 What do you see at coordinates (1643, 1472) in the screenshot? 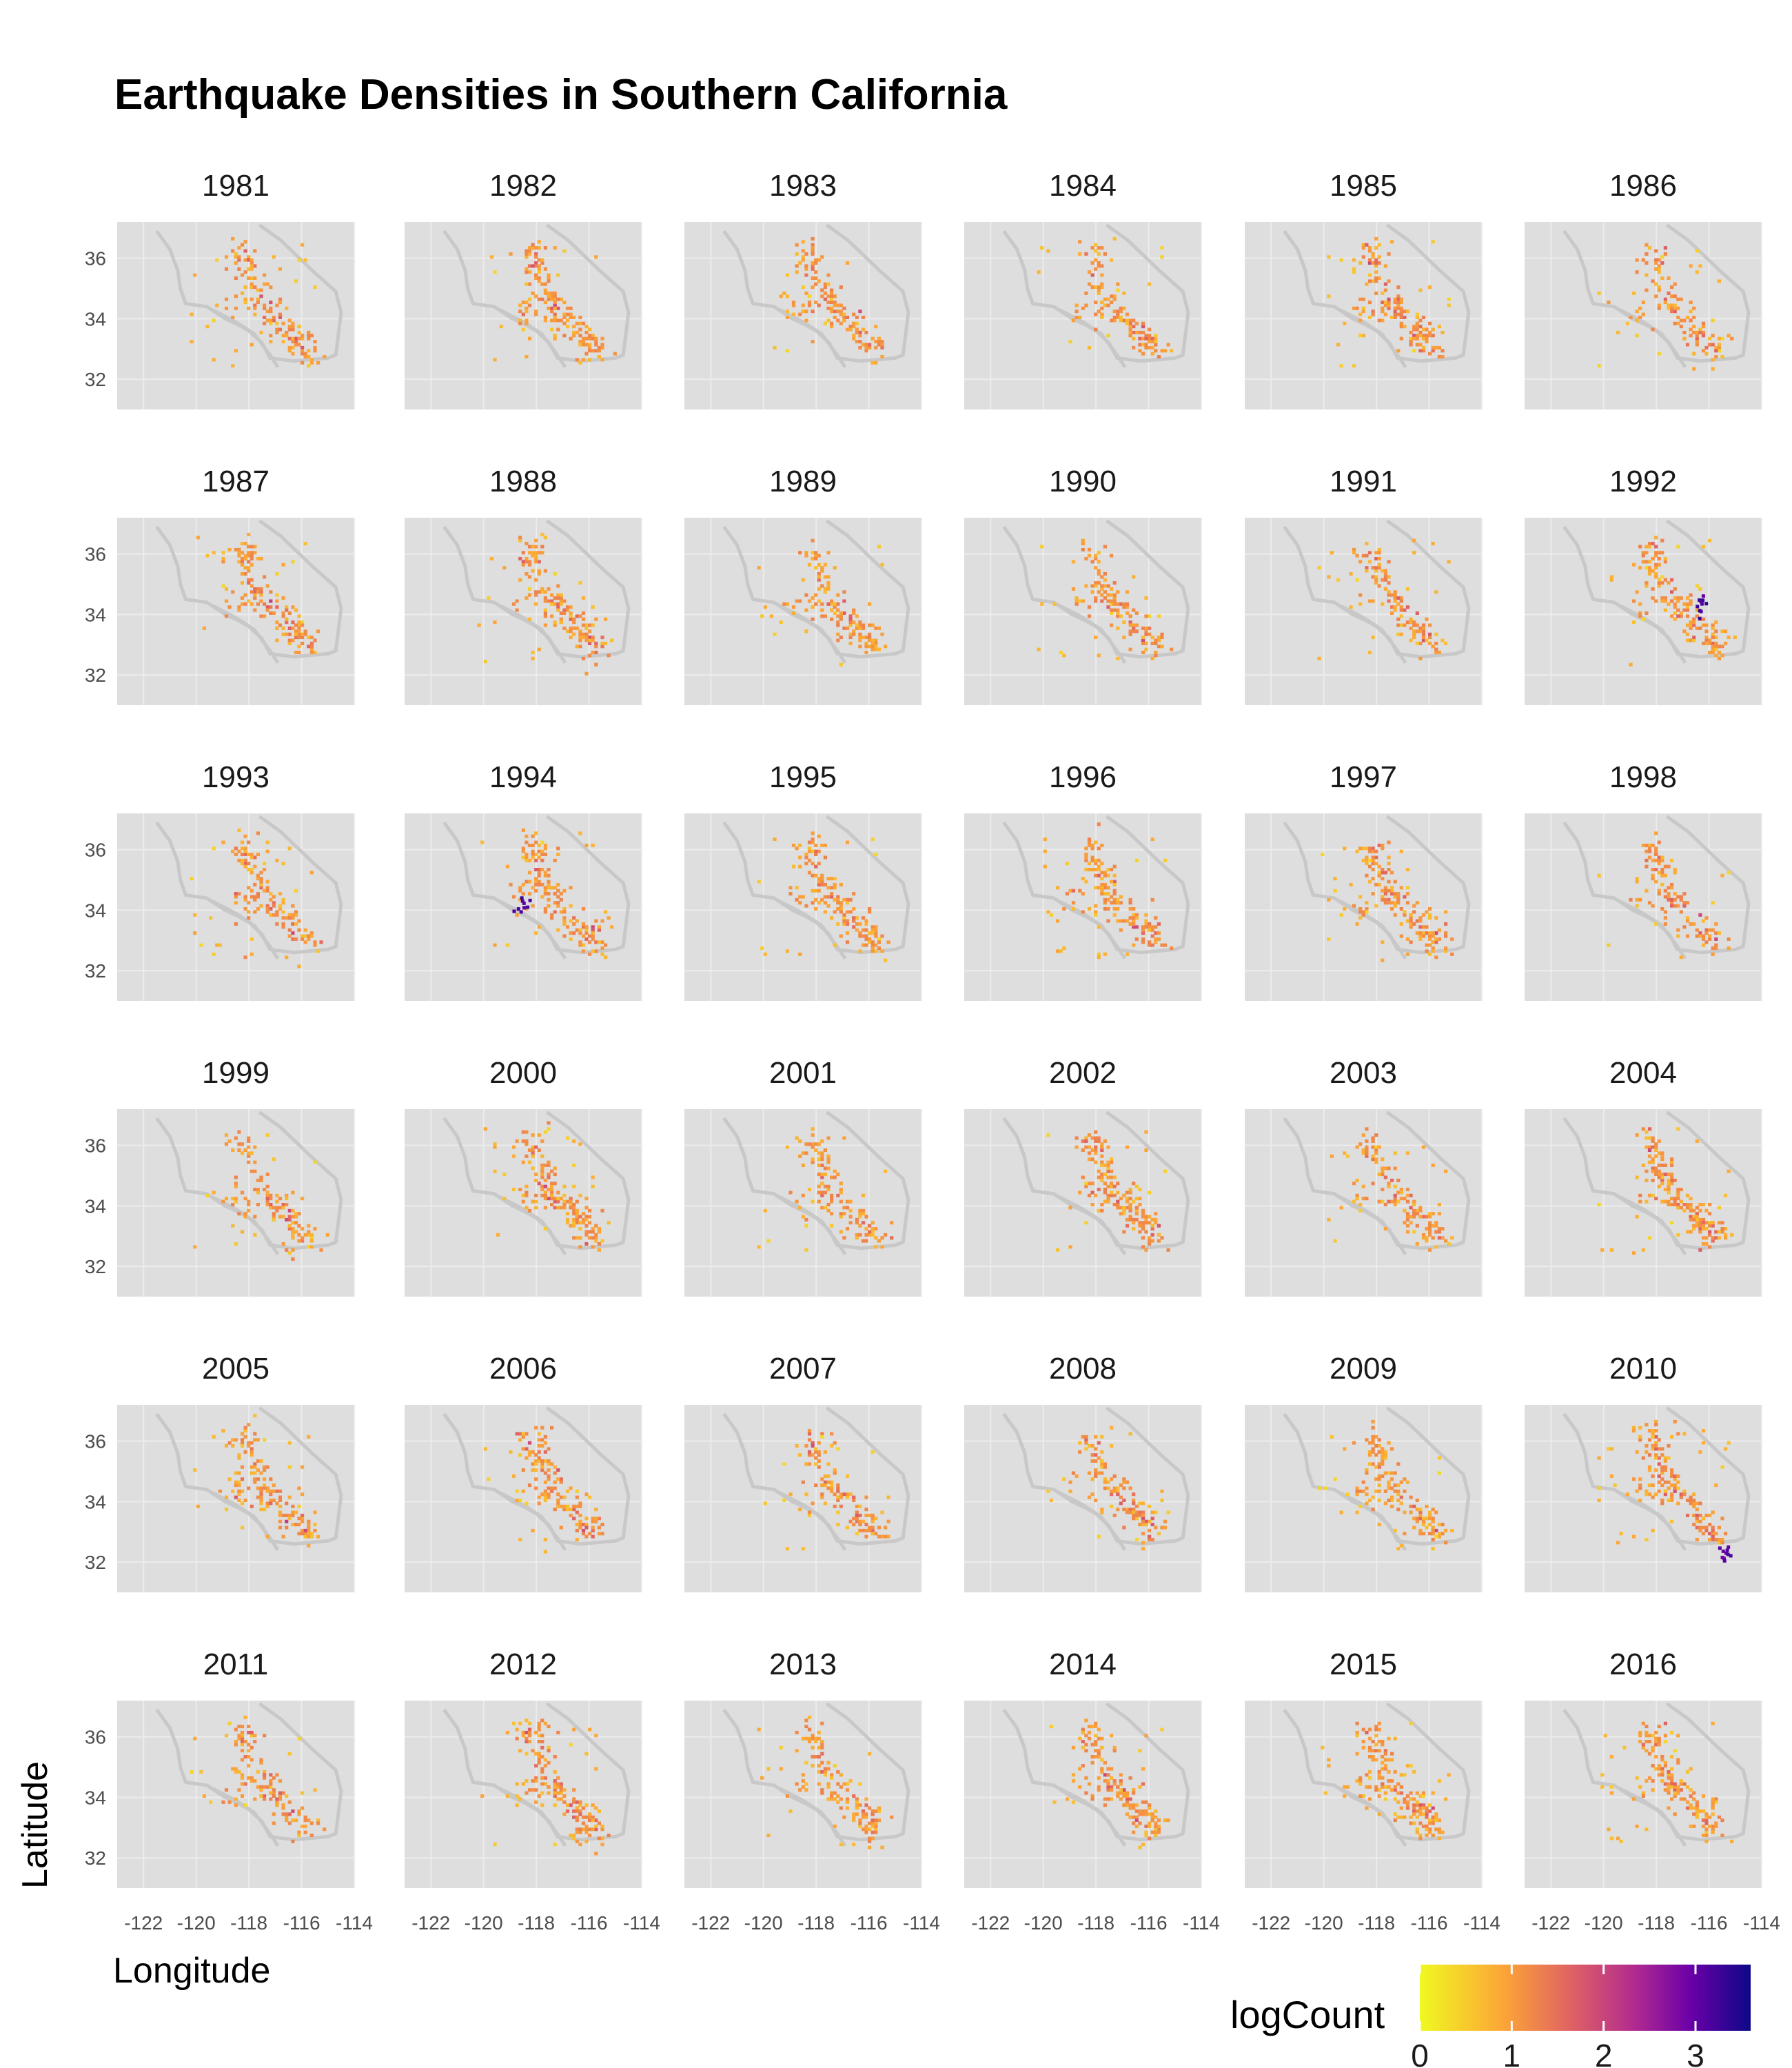
I see `facet-panel-2010: 2010` at bounding box center [1643, 1472].